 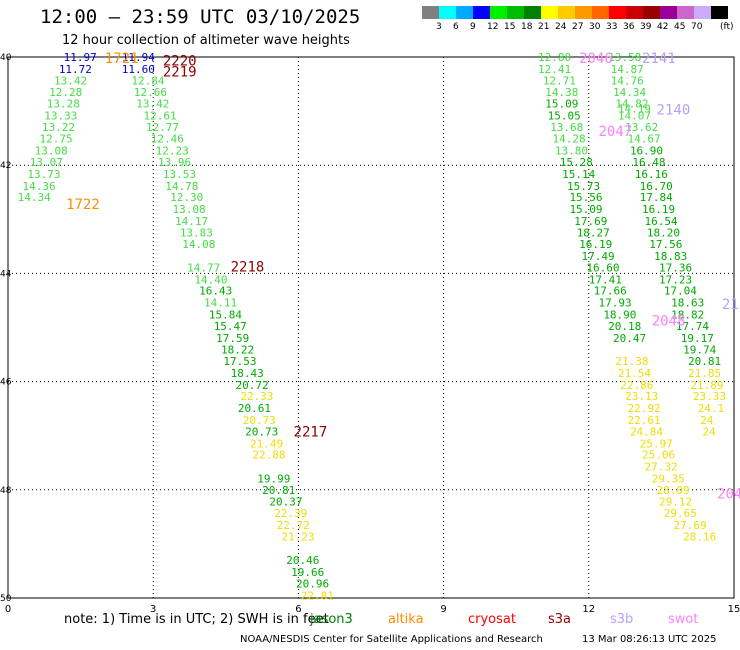 I want to click on wave-height-value: 21.49, so click(x=266, y=443).